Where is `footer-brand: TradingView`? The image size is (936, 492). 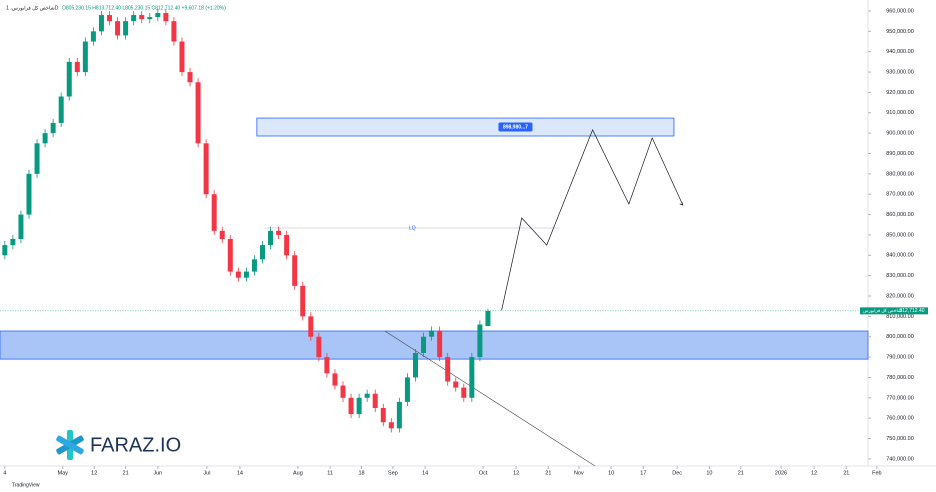 footer-brand: TradingView is located at coordinates (26, 485).